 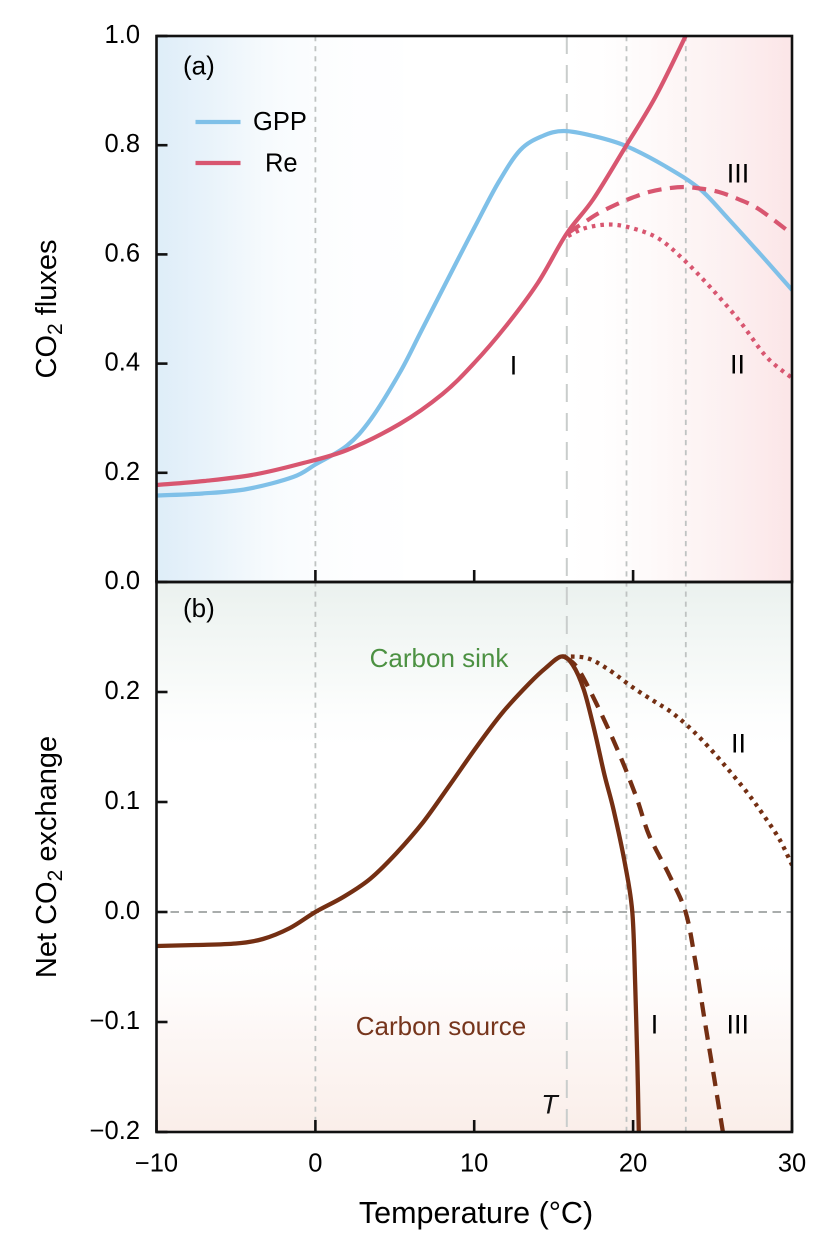 I want to click on svg-text: Carbon sink, so click(x=440, y=658).